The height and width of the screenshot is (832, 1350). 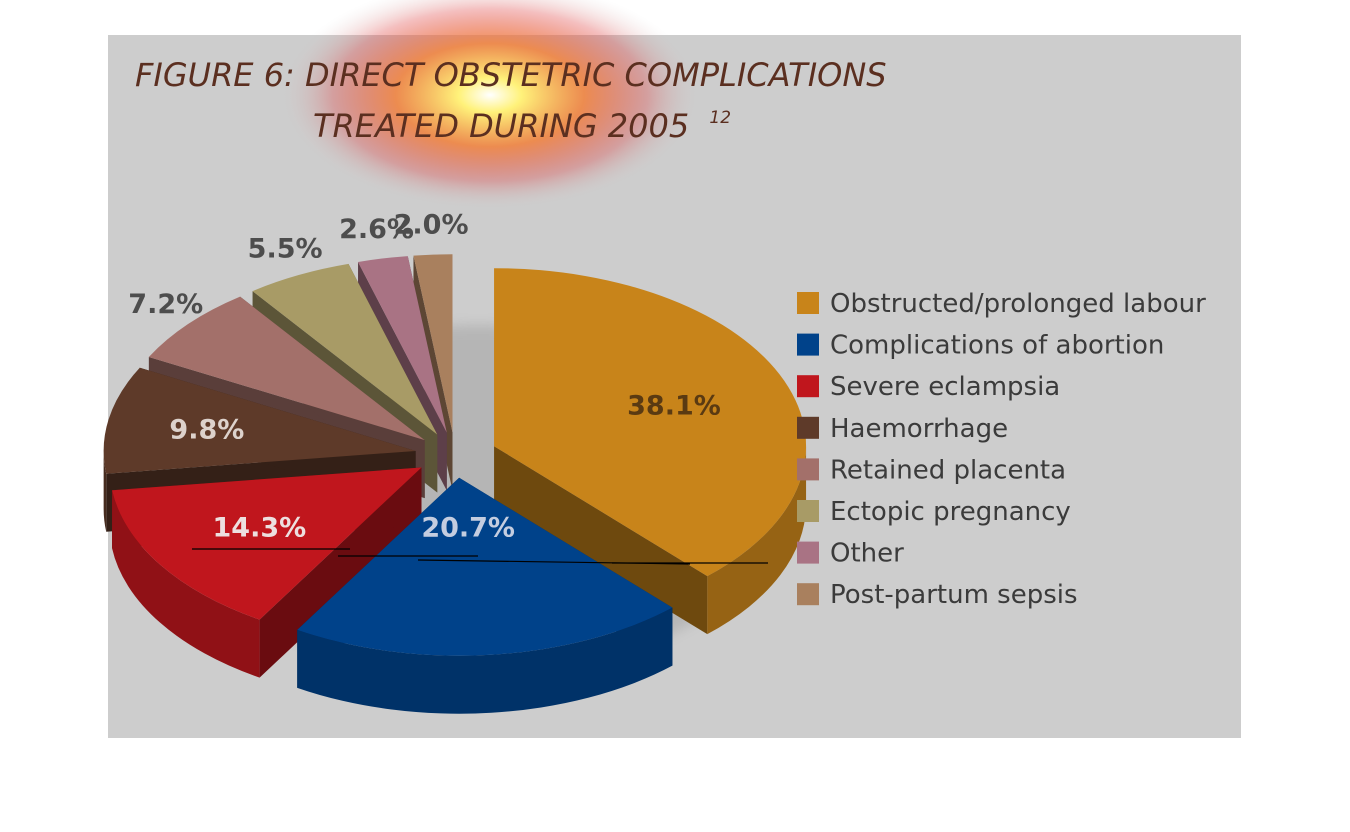 What do you see at coordinates (186, 584) in the screenshot?
I see `pie-slice-severe-eclampsia-rim` at bounding box center [186, 584].